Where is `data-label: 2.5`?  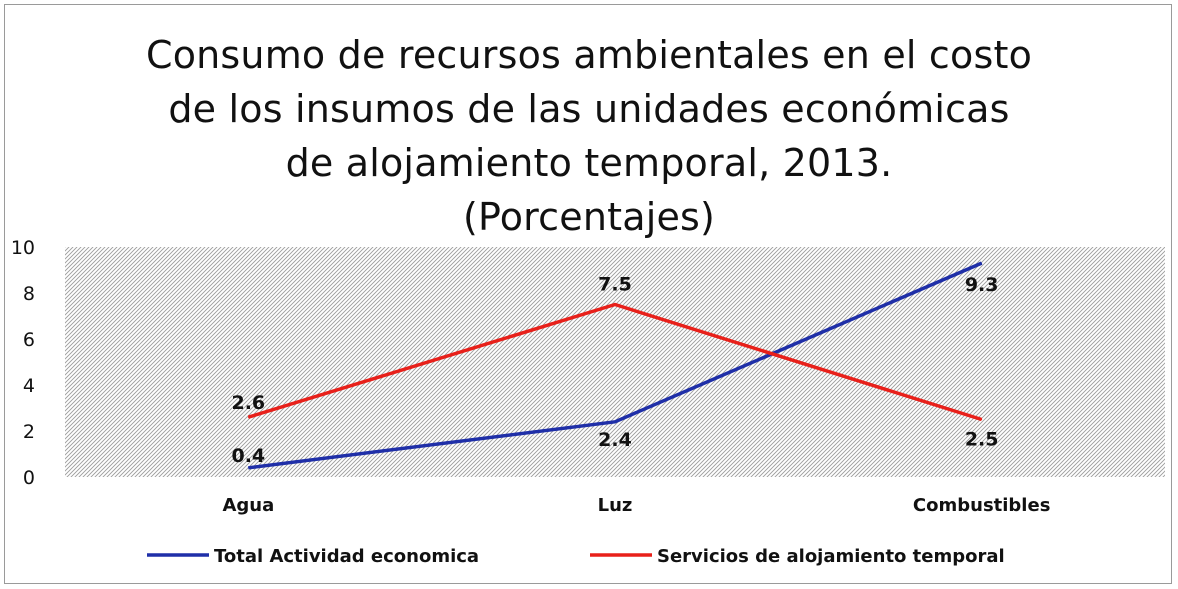
data-label: 2.5 is located at coordinates (982, 440).